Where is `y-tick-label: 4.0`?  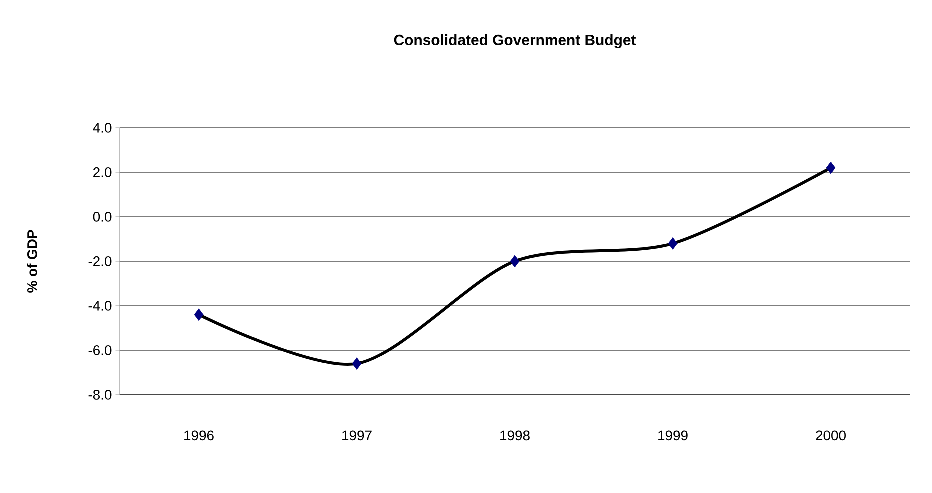 y-tick-label: 4.0 is located at coordinates (102, 128).